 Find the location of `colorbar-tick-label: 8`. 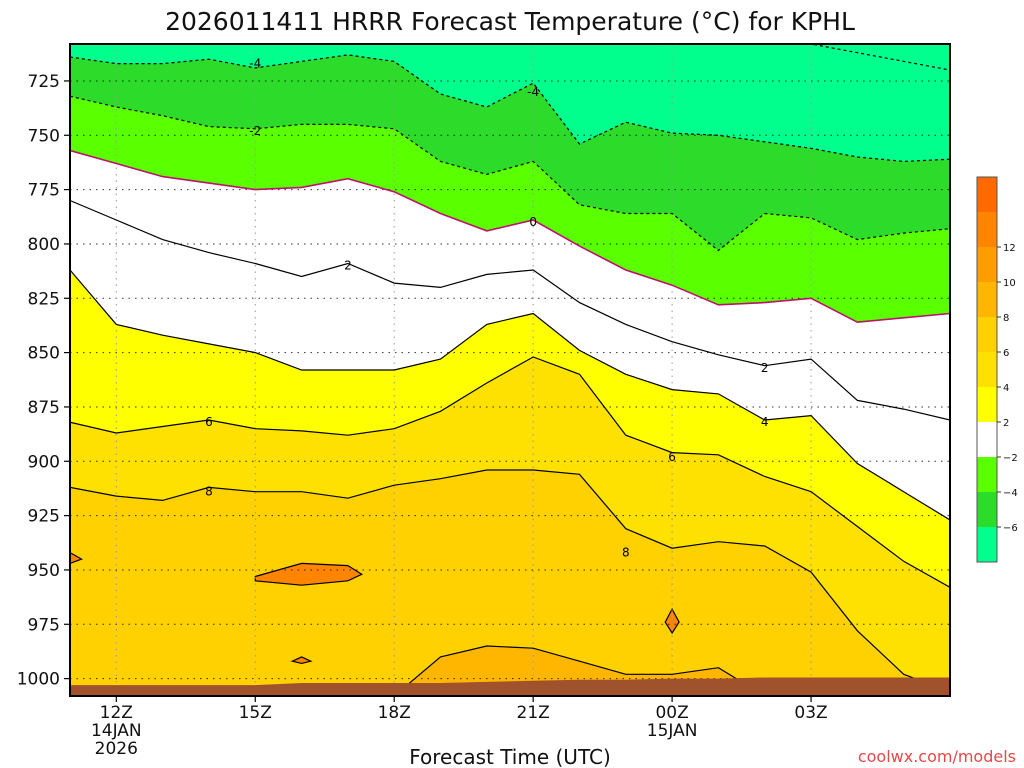

colorbar-tick-label: 8 is located at coordinates (1006, 318).